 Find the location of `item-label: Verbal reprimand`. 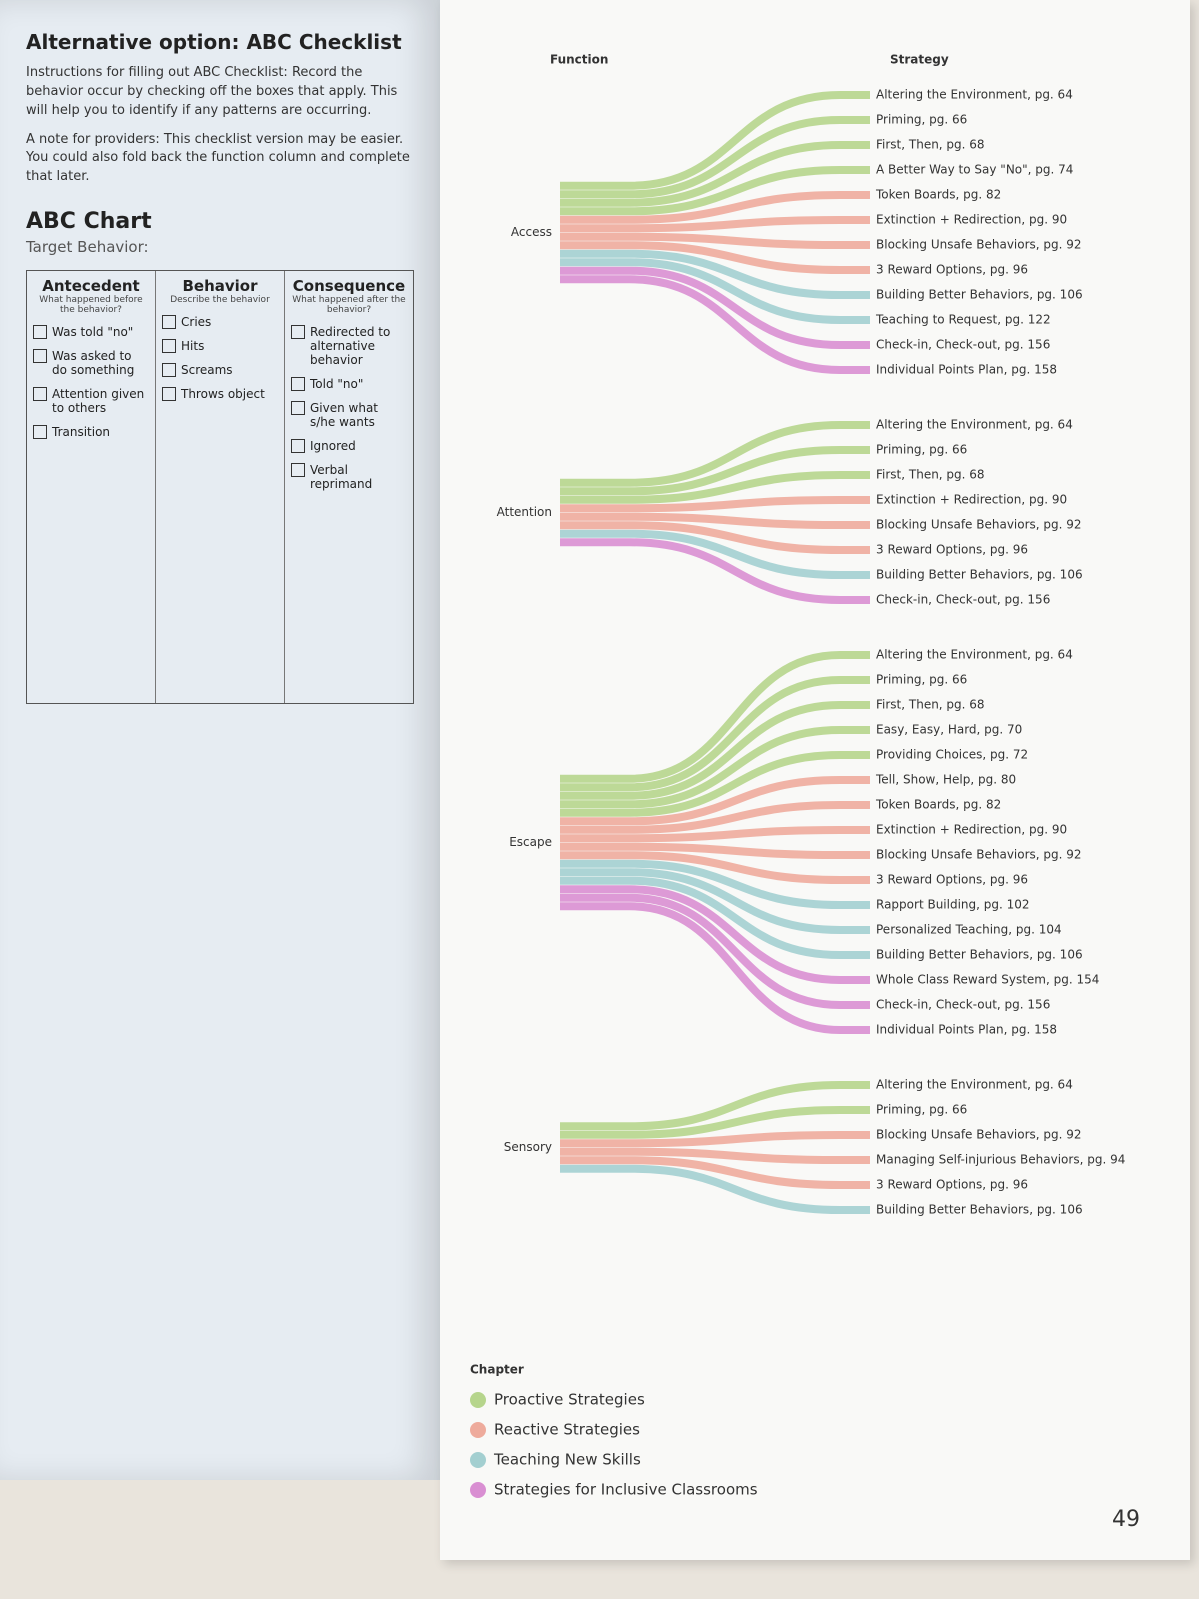

item-label: Verbal reprimand is located at coordinates (341, 477).